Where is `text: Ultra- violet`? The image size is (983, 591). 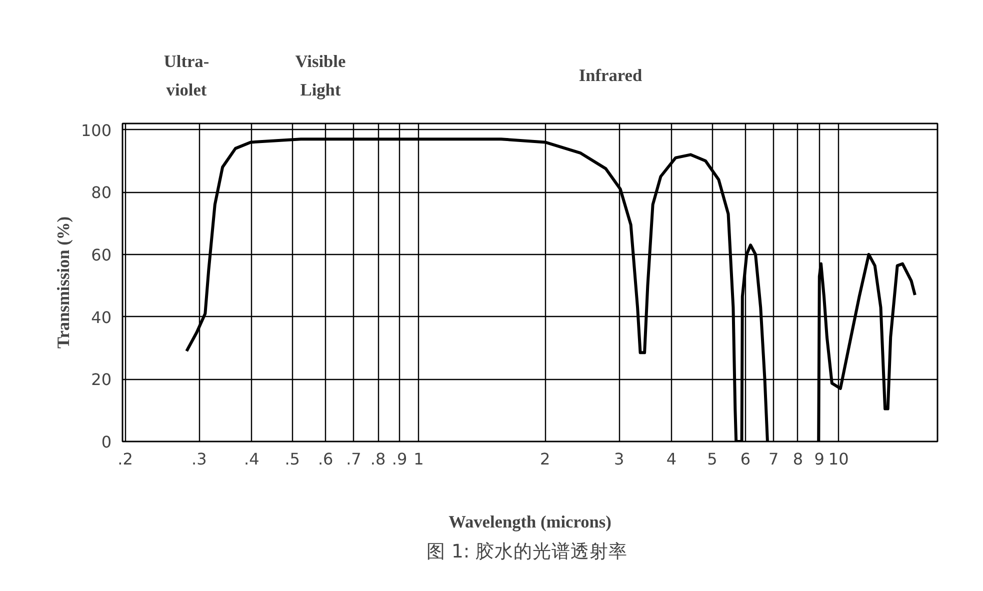
text: Ultra- violet is located at coordinates (187, 76).